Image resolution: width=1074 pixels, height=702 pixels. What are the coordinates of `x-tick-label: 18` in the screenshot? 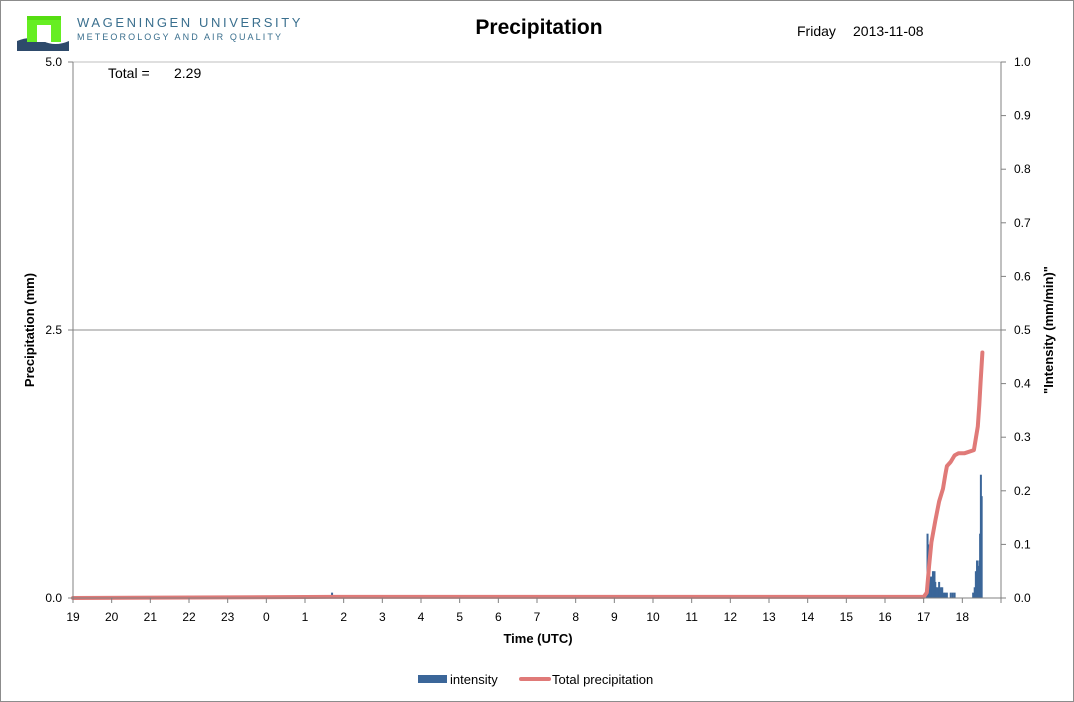 It's located at (963, 617).